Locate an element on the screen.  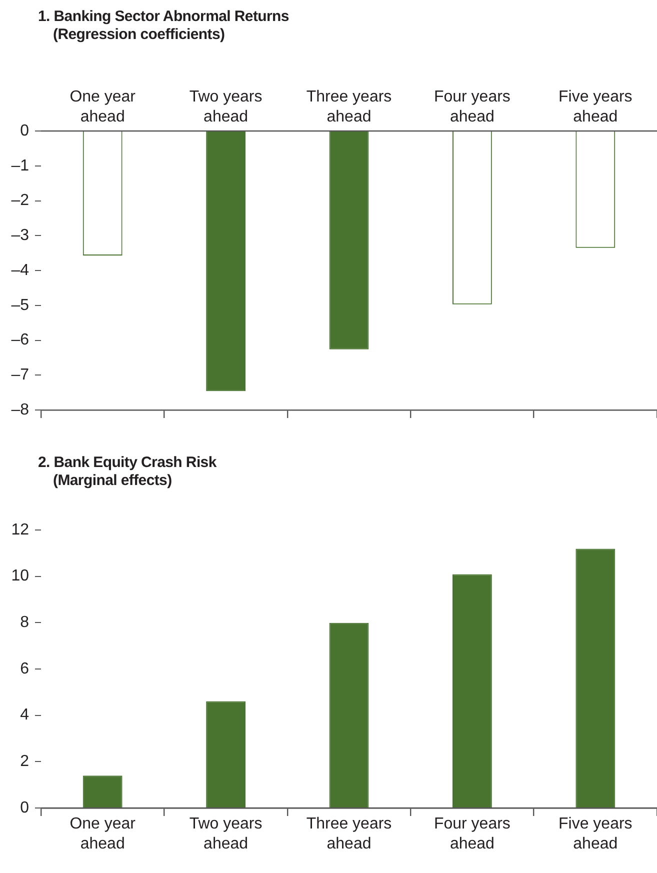
chart-title: 1. Banking Sector Abnormal Returns is located at coordinates (163, 17).